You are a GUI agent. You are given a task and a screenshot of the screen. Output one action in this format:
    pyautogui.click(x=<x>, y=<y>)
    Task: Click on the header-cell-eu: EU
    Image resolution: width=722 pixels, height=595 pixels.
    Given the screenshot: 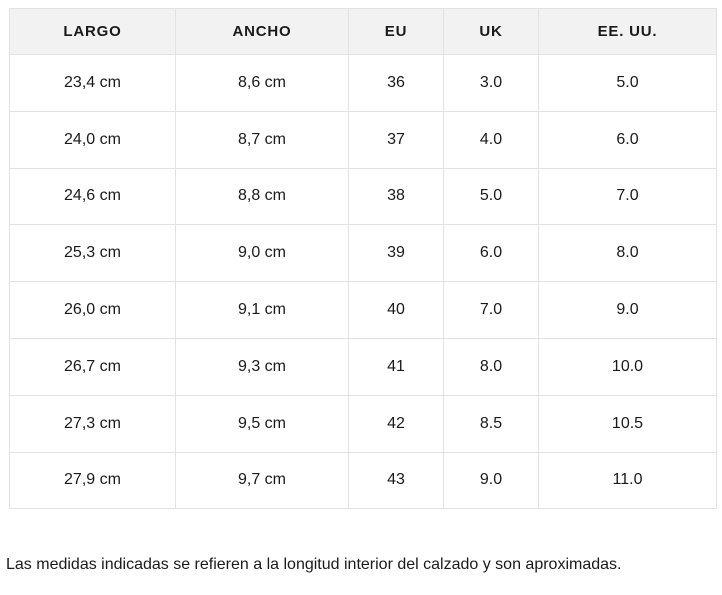 What is the action you would take?
    pyautogui.click(x=396, y=31)
    